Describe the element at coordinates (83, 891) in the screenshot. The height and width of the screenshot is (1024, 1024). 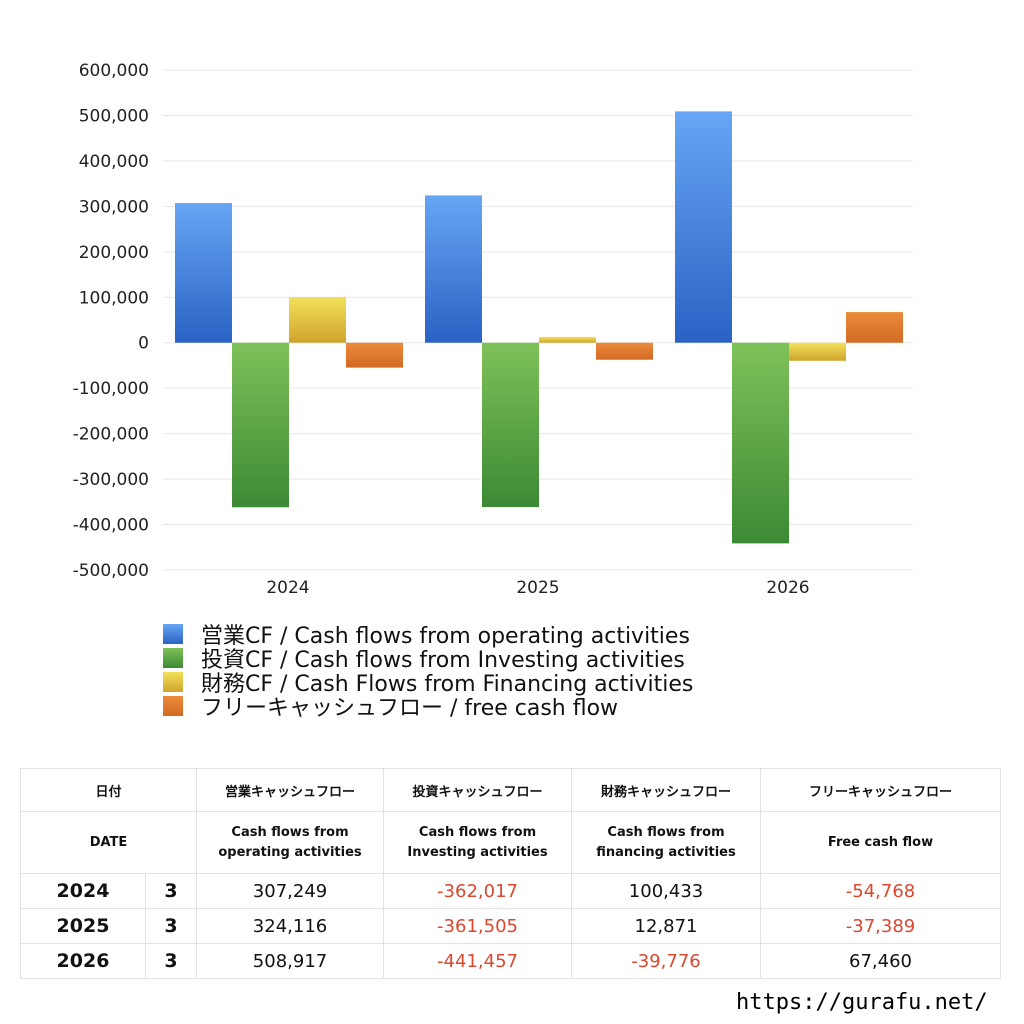
I see `row-year: 2024` at that location.